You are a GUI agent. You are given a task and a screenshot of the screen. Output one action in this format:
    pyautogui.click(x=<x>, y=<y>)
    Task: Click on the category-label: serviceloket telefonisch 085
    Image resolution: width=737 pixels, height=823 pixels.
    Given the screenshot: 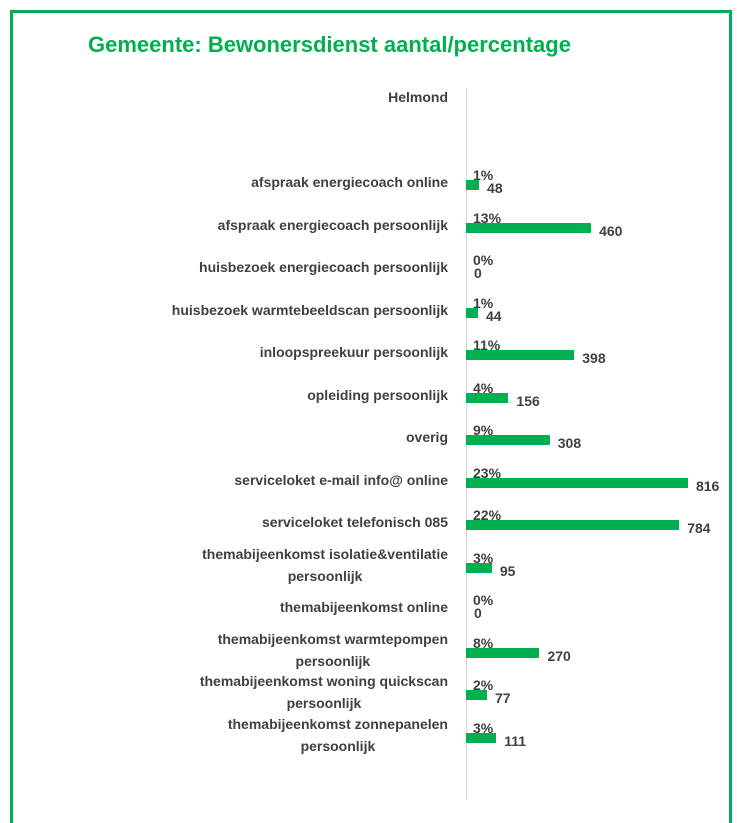 What is the action you would take?
    pyautogui.click(x=355, y=522)
    